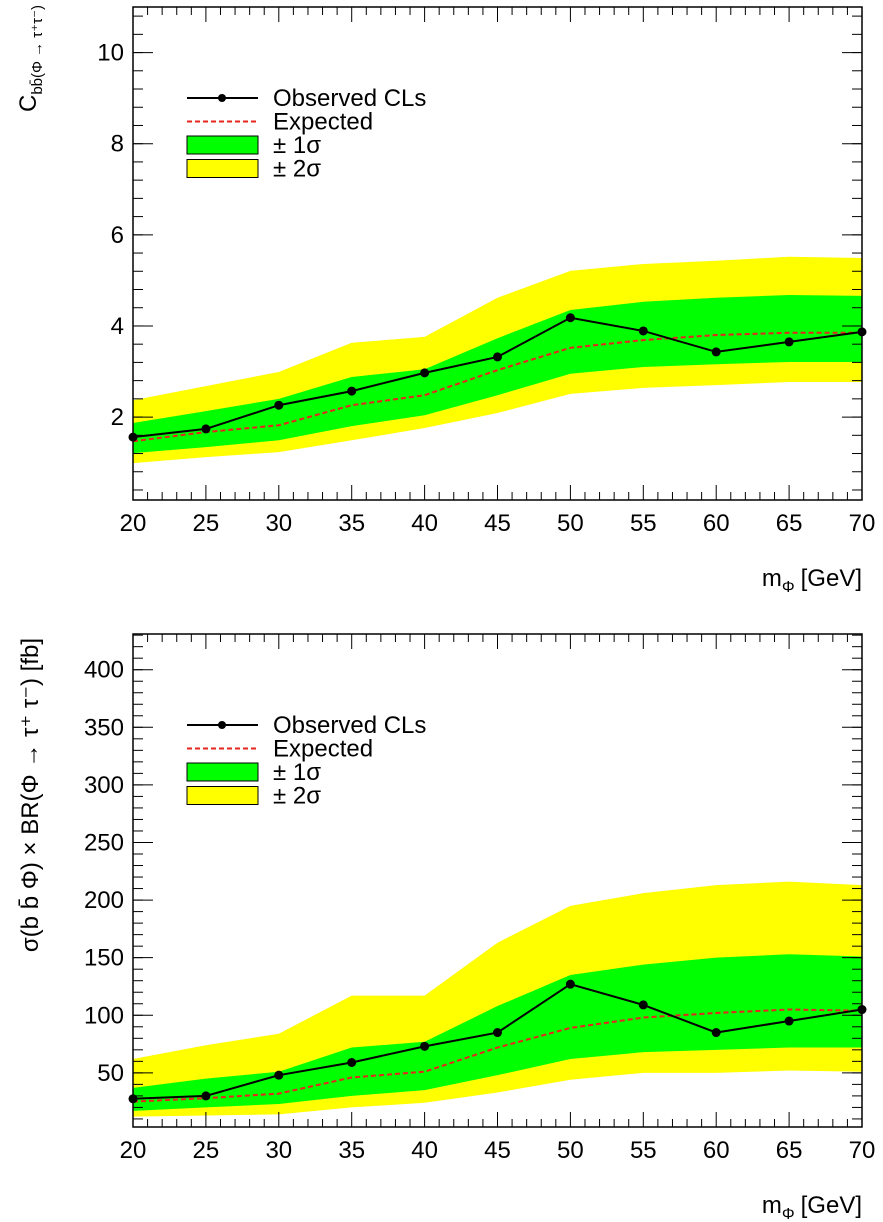 This screenshot has width=883, height=1222. Describe the element at coordinates (117, 235) in the screenshot. I see `y-tick-label: 6` at that location.